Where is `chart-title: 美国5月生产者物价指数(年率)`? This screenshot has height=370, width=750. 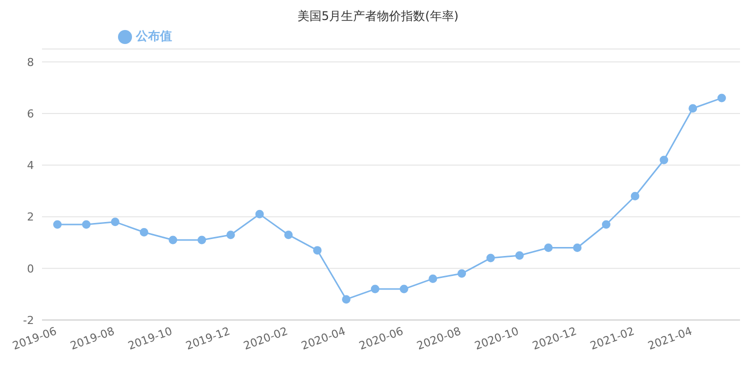 chart-title: 美国5月生产者物价指数(年率) is located at coordinates (378, 16).